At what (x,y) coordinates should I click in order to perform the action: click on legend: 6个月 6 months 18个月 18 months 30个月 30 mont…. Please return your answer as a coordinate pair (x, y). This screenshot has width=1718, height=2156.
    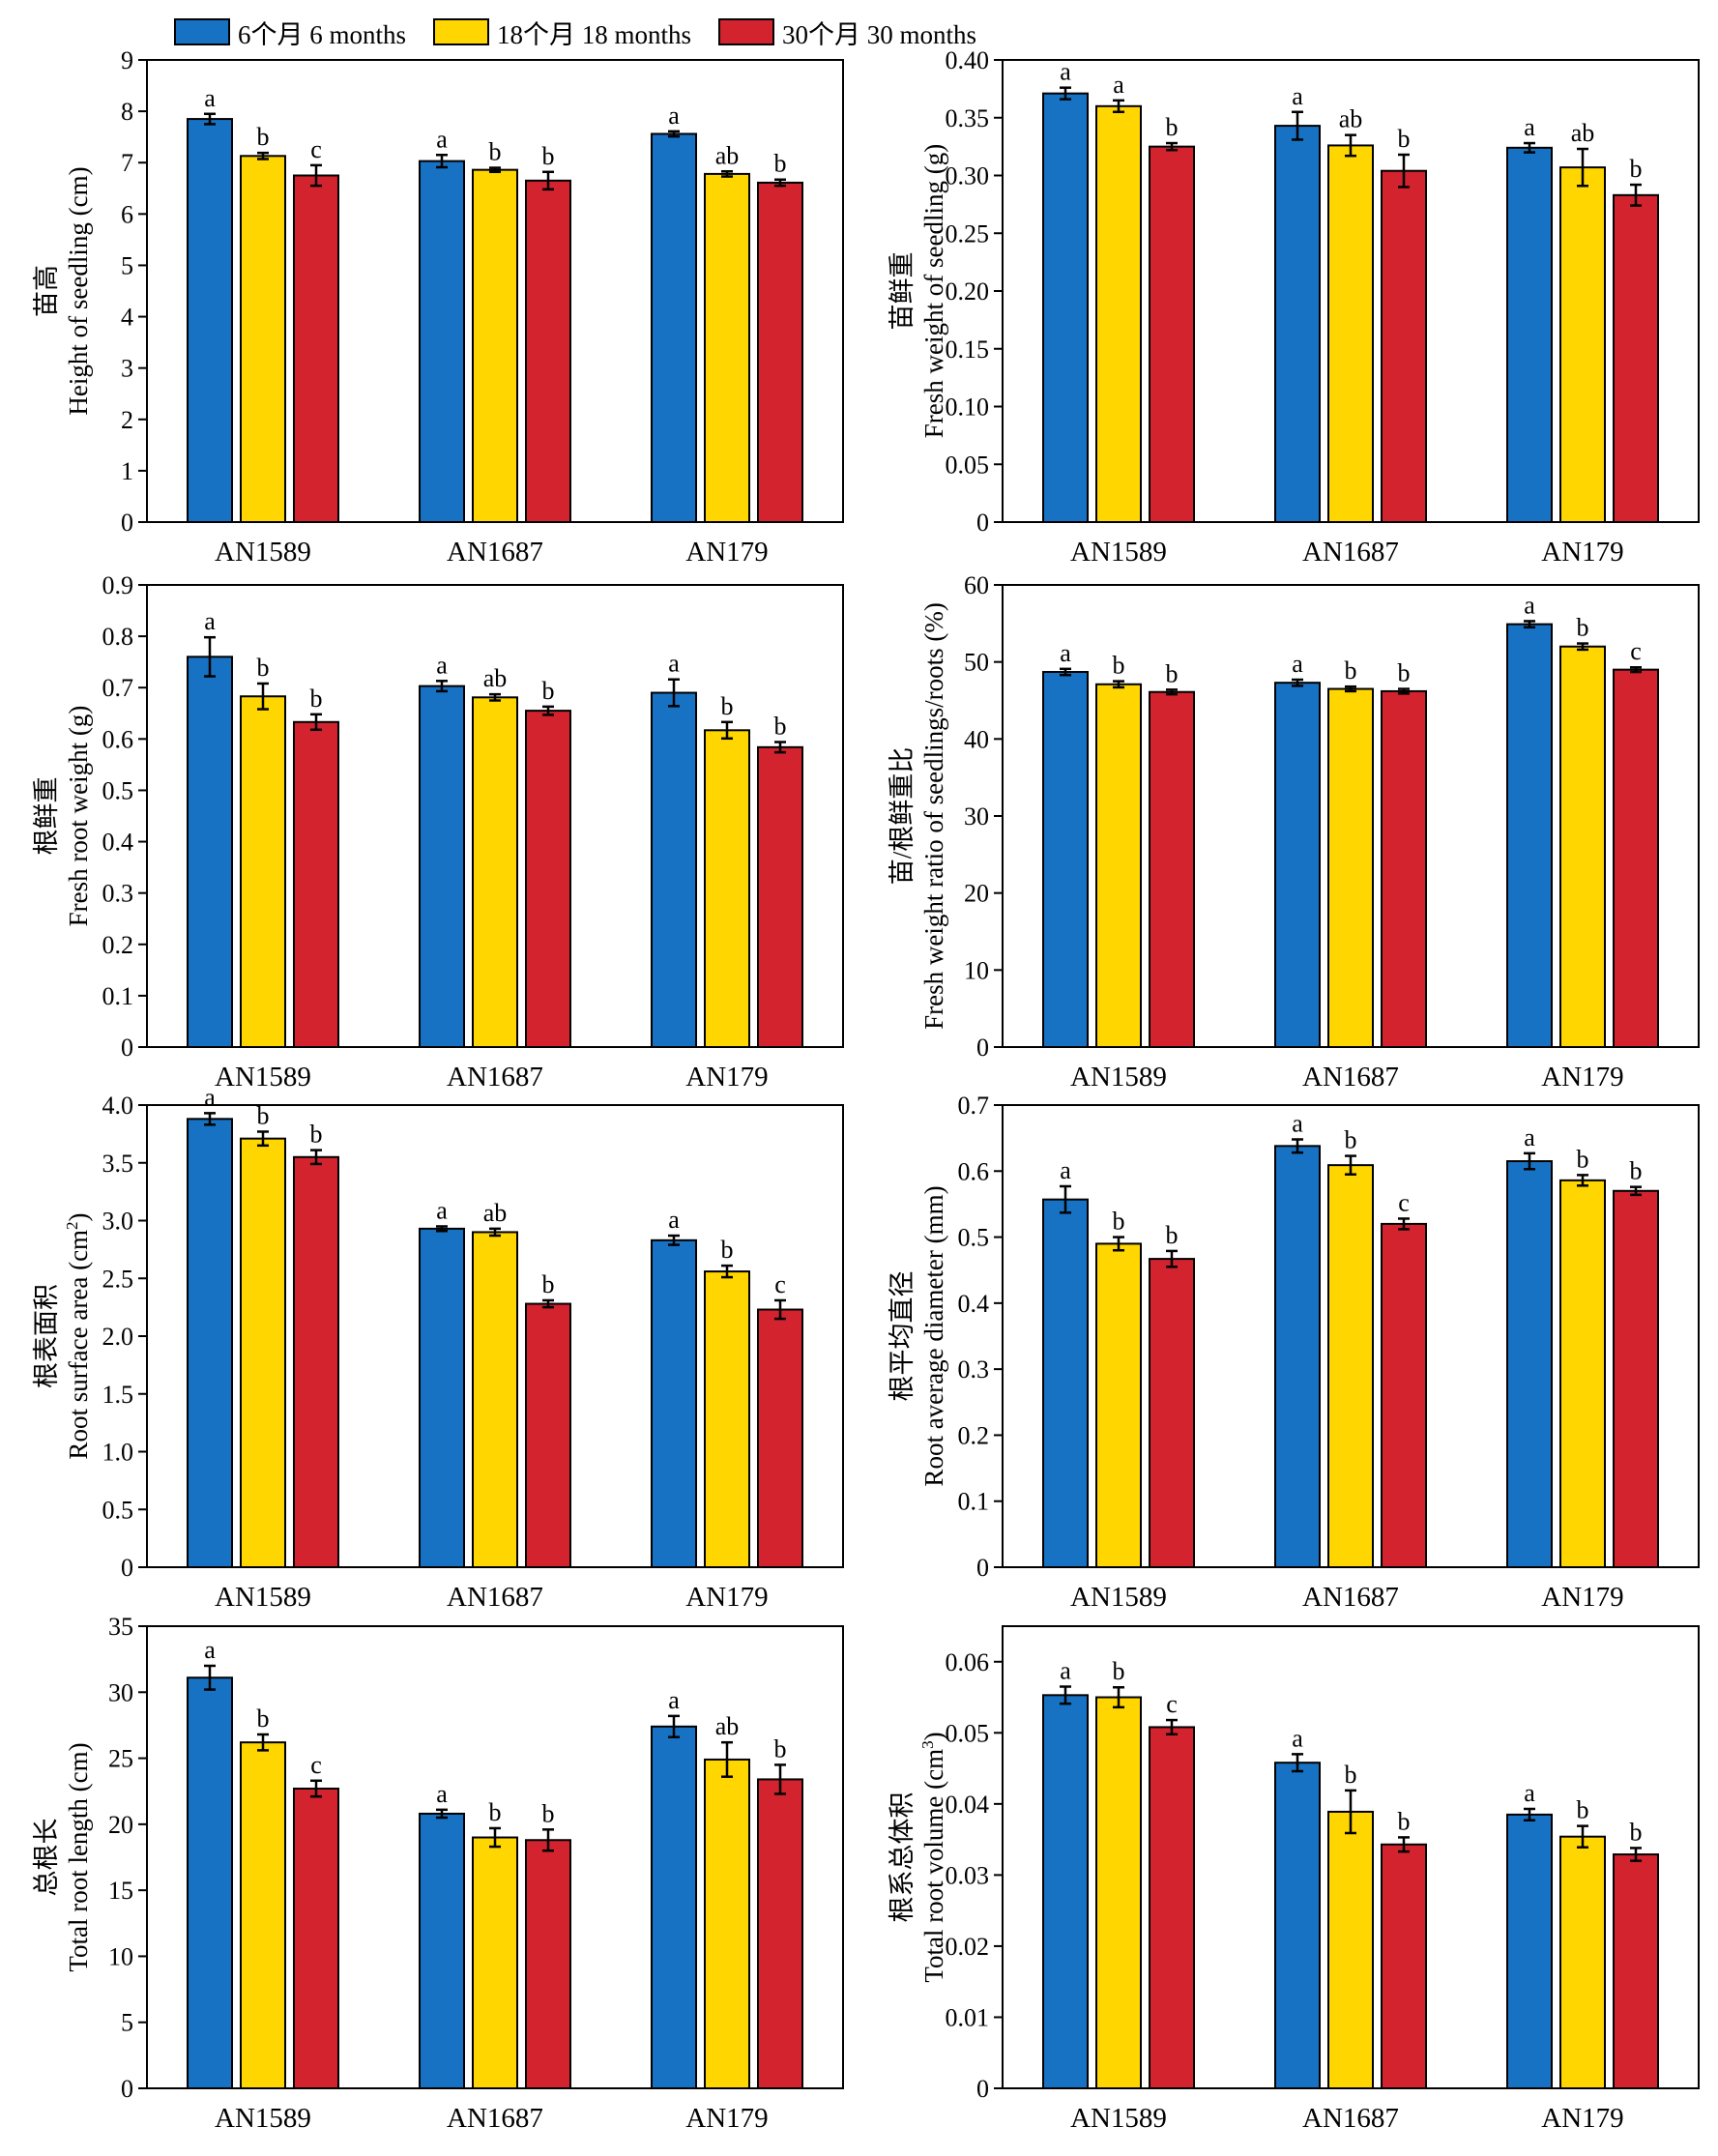
    Looking at the image, I should click on (575, 32).